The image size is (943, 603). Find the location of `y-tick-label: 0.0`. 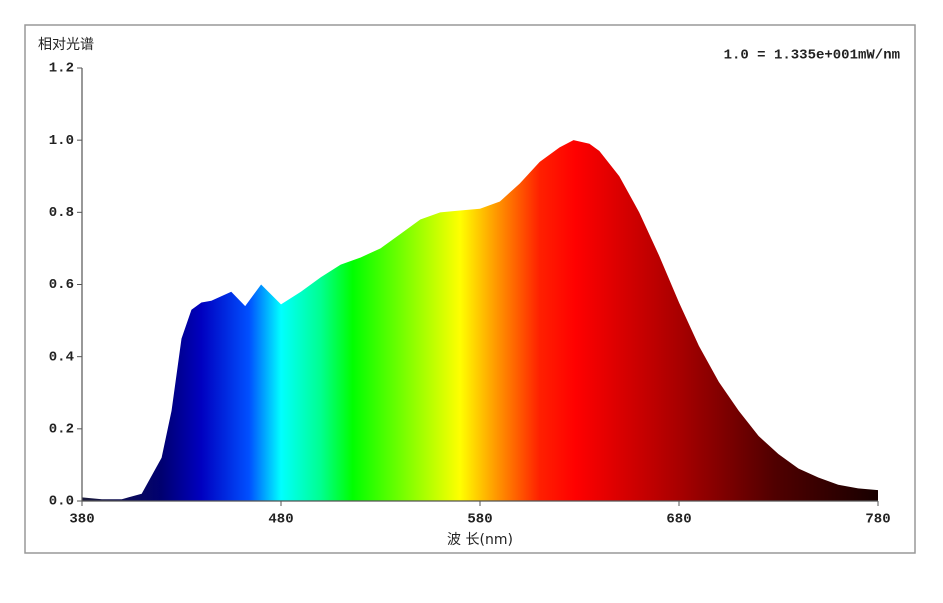

y-tick-label: 0.0 is located at coordinates (61, 502).